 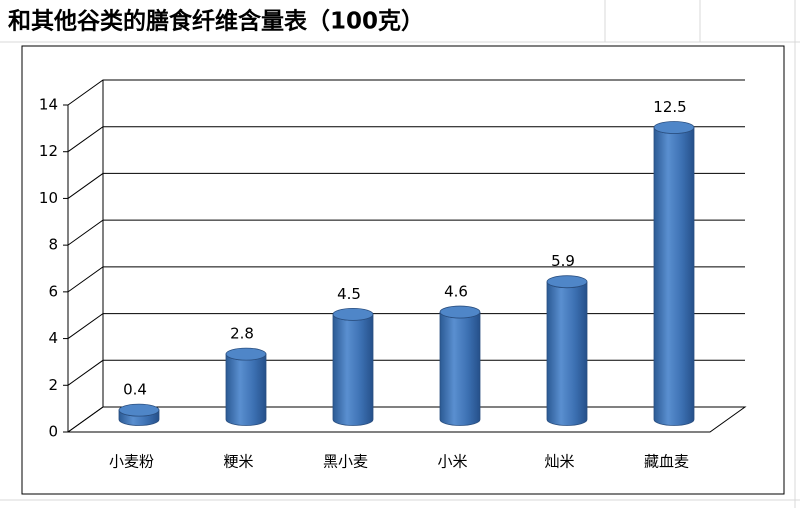 I want to click on y-tick-label: 4, so click(x=53, y=338).